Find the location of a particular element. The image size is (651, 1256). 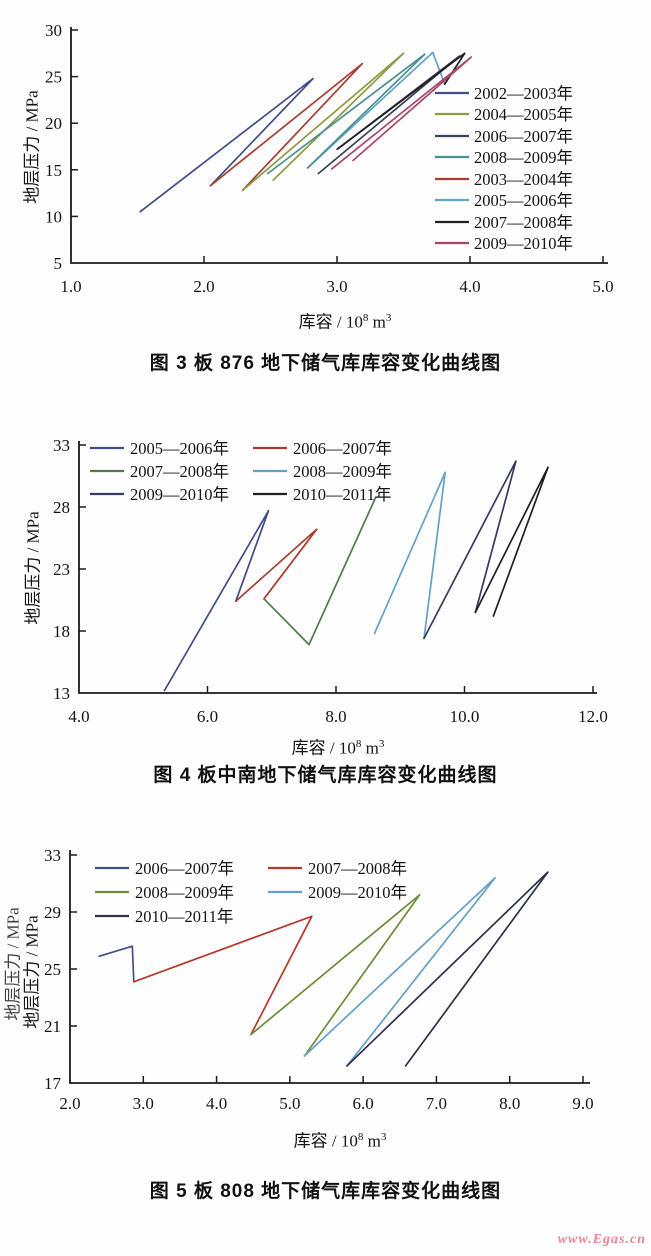

y-tick-label: 21 is located at coordinates (52, 1026).